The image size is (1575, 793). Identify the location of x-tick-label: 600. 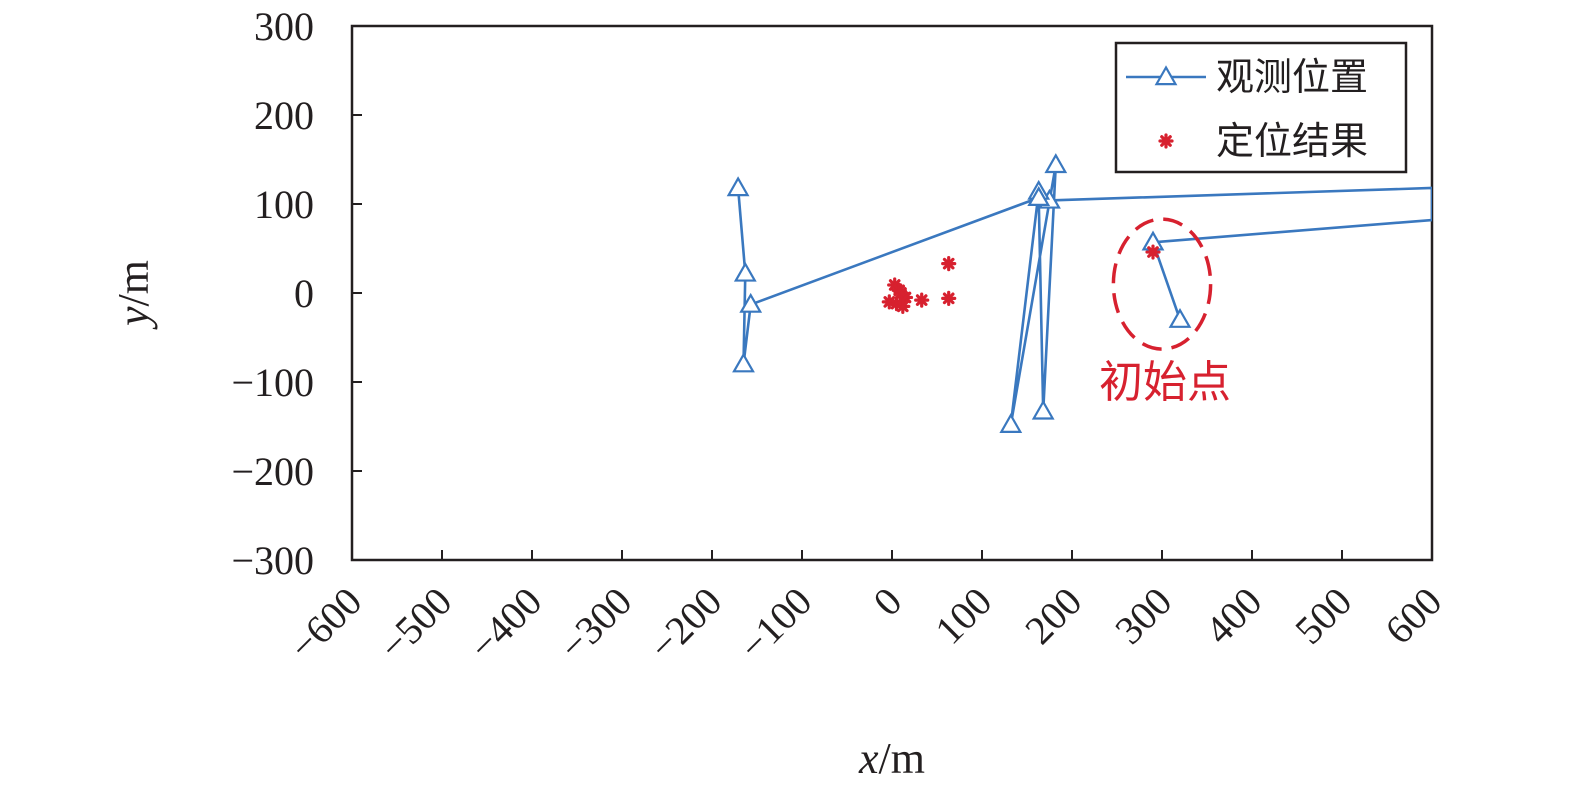
(1413, 616).